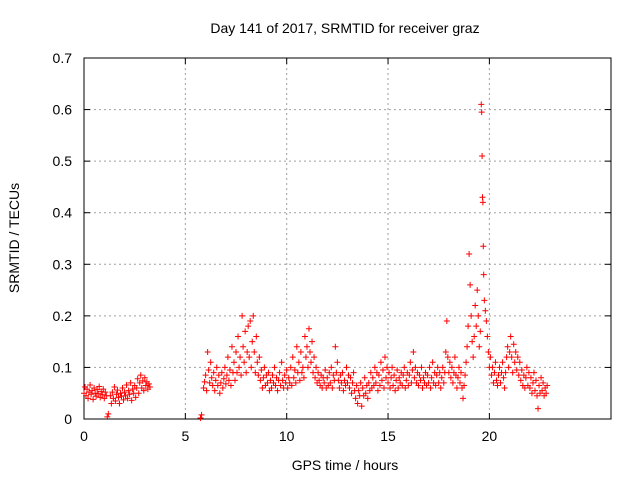 This screenshot has height=480, width=640. I want to click on y-tick-label: 0.4, so click(63, 213).